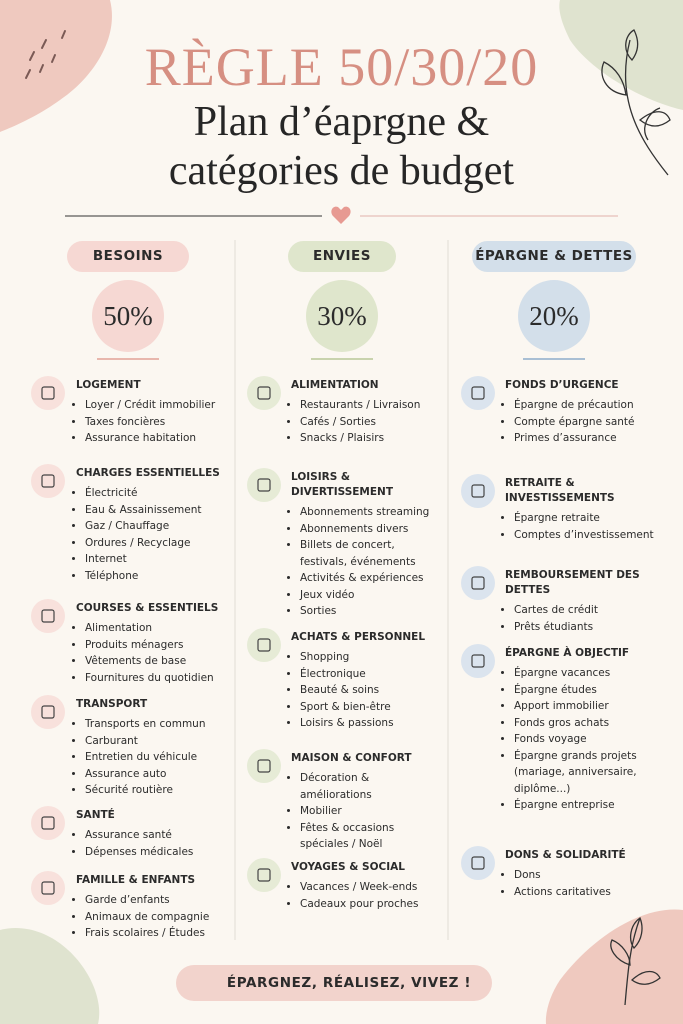 This screenshot has height=1024, width=683. I want to click on section-title: CHARGES ESSENTIELLES, so click(148, 473).